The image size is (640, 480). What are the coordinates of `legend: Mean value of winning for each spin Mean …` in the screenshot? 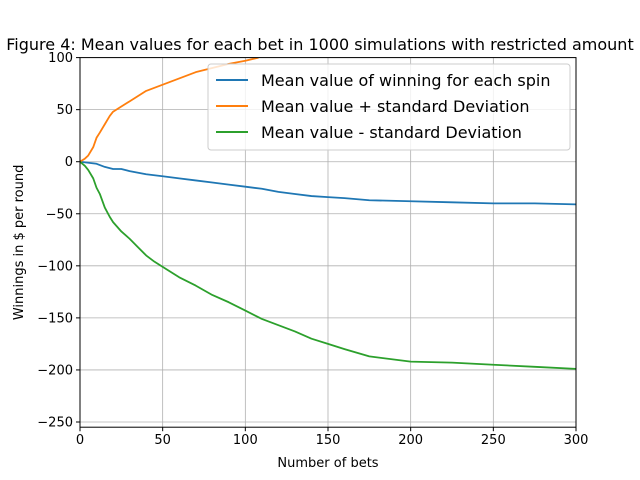 It's located at (389, 107).